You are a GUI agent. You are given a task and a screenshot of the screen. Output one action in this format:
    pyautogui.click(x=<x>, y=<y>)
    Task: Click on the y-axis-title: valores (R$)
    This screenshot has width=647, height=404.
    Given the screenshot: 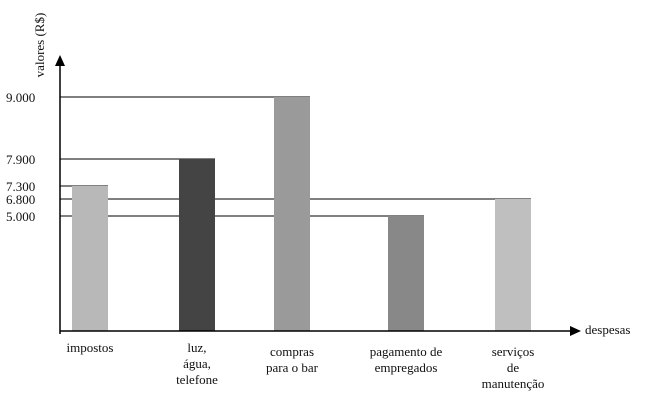 What is the action you would take?
    pyautogui.click(x=39, y=45)
    